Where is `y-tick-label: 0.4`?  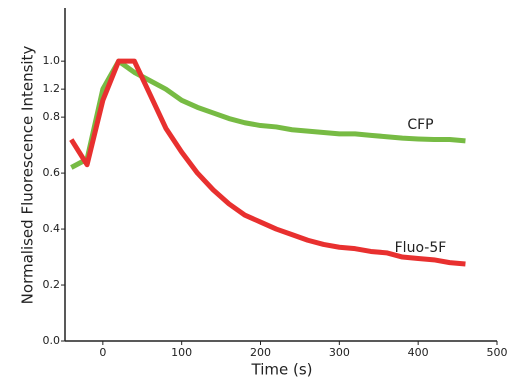 y-tick-label: 0.4 is located at coordinates (52, 228).